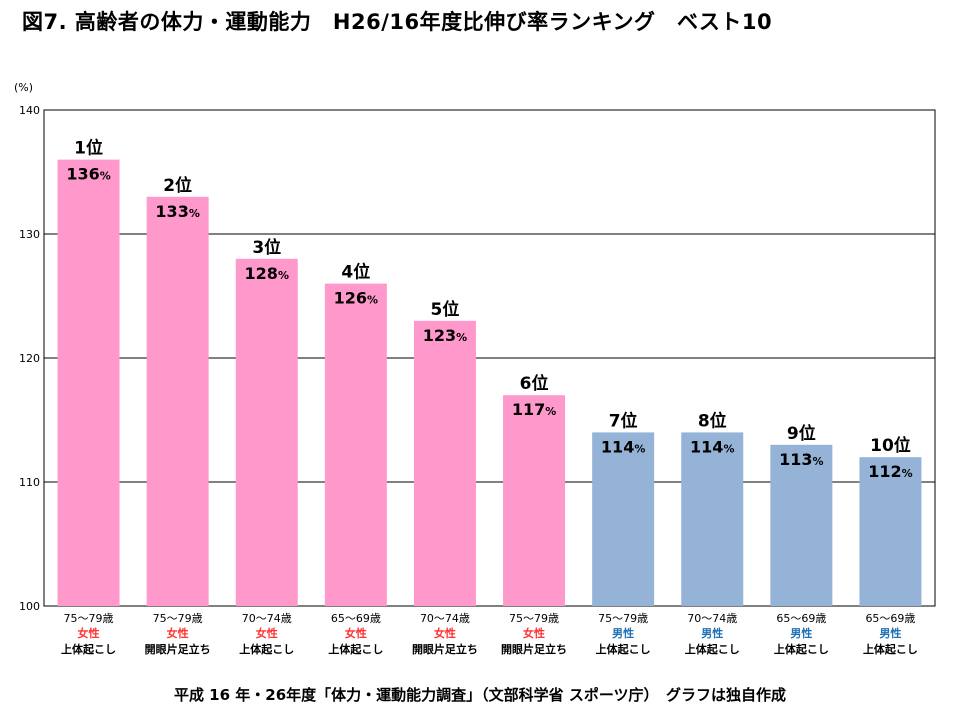  What do you see at coordinates (801, 459) in the screenshot?
I see `bar-value-label: 113%` at bounding box center [801, 459].